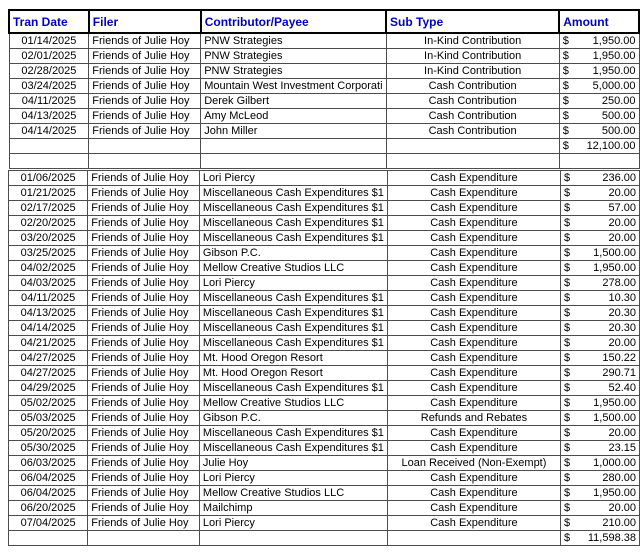  I want to click on cell-tran-date: 02/17/2025, so click(48, 208).